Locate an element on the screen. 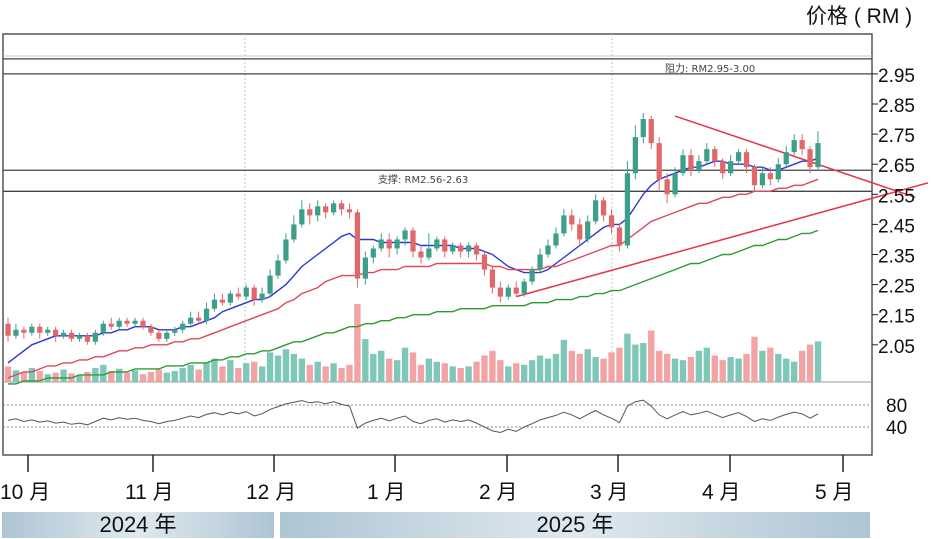 Image resolution: width=932 pixels, height=539 pixels. y-tick-label: 2.15 is located at coordinates (896, 317).